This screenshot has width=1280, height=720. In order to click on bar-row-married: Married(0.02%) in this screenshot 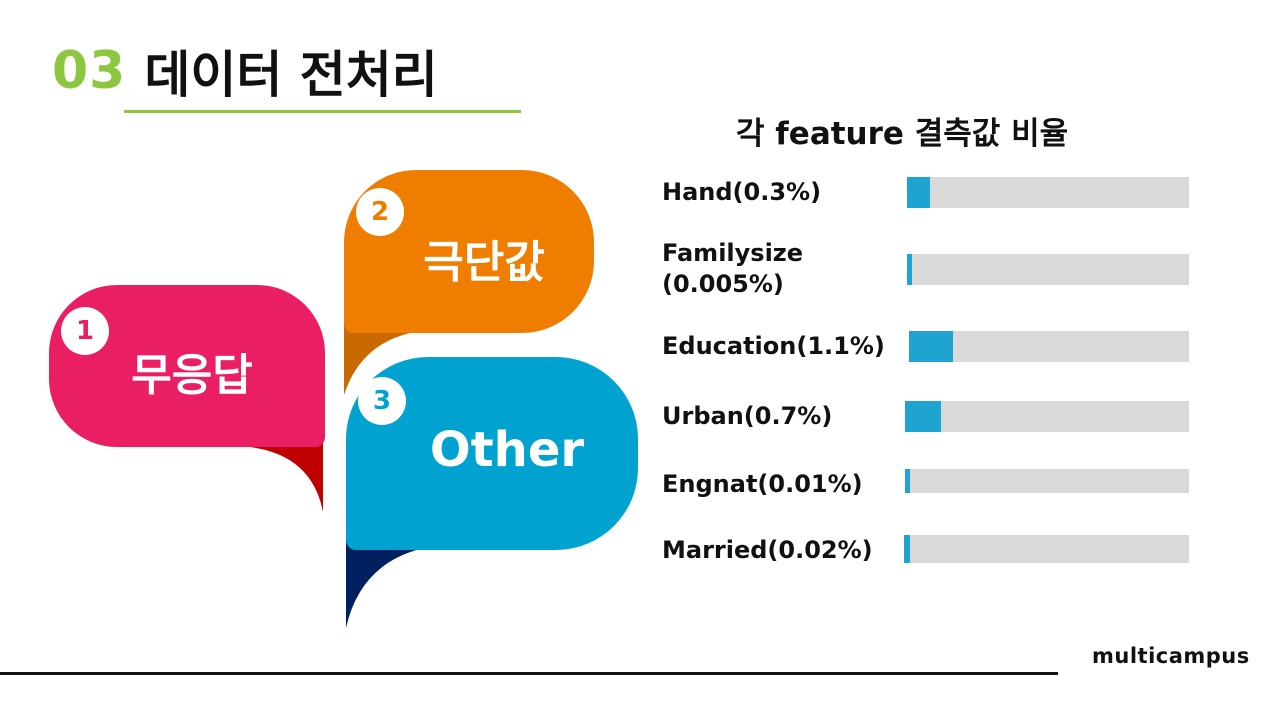, I will do `click(927, 551)`.